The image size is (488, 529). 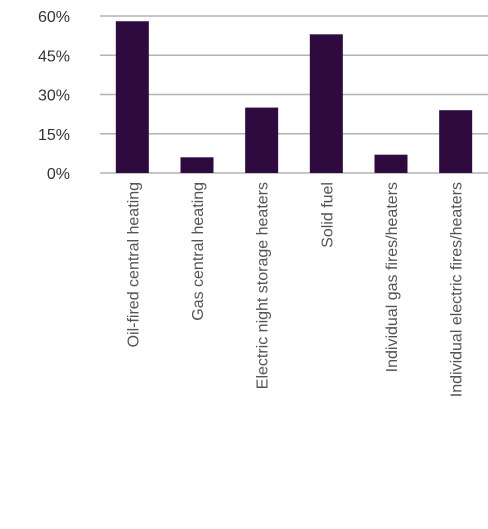 I want to click on y-tick-label: 45%, so click(x=54, y=56).